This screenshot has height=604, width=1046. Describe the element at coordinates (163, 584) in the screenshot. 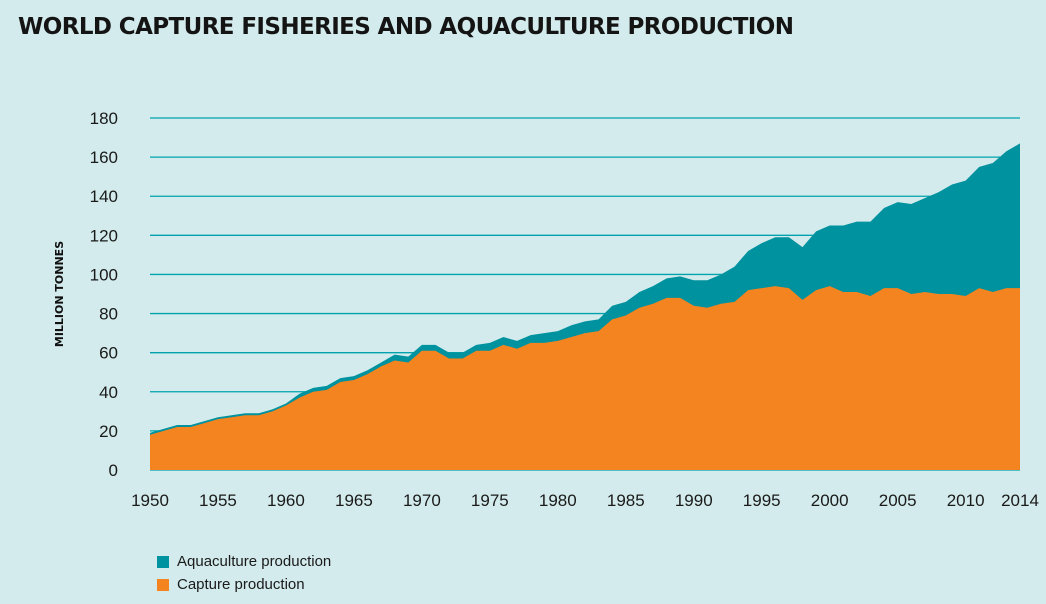

I see `legend-swatch-capture` at that location.